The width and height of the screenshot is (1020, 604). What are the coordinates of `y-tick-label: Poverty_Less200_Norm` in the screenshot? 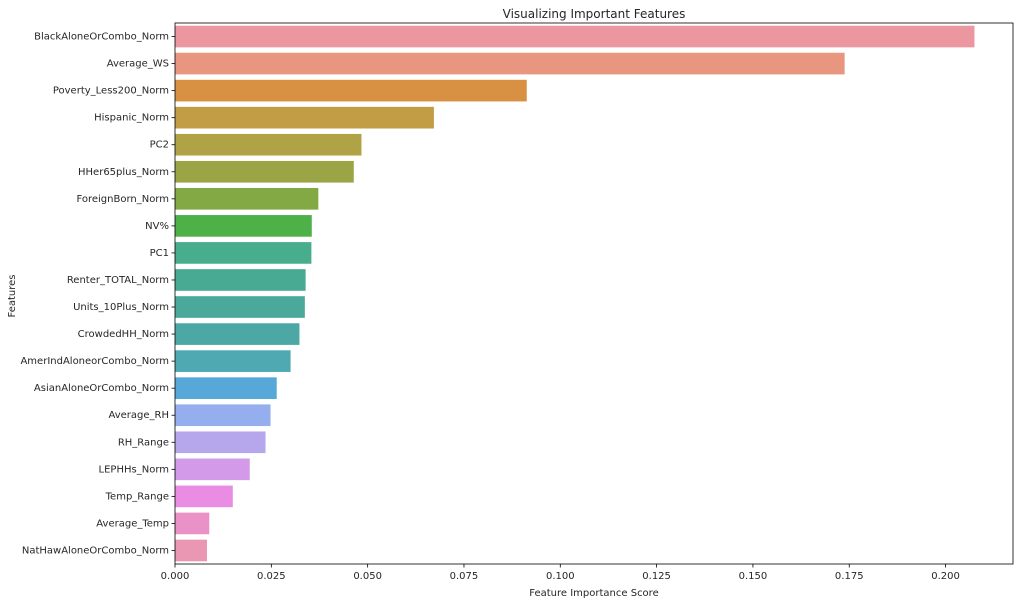 It's located at (111, 91).